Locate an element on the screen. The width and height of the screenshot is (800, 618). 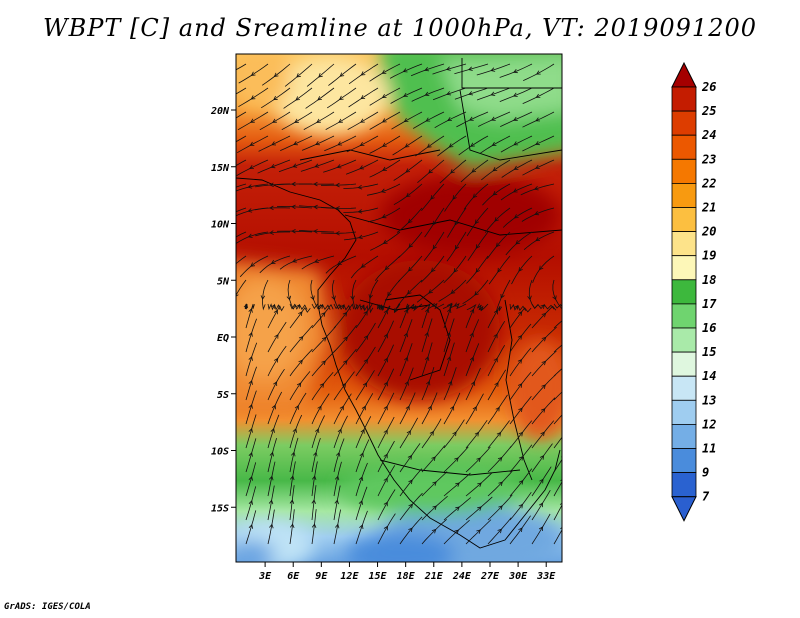
colorbar-label: 12 is located at coordinates (709, 424).